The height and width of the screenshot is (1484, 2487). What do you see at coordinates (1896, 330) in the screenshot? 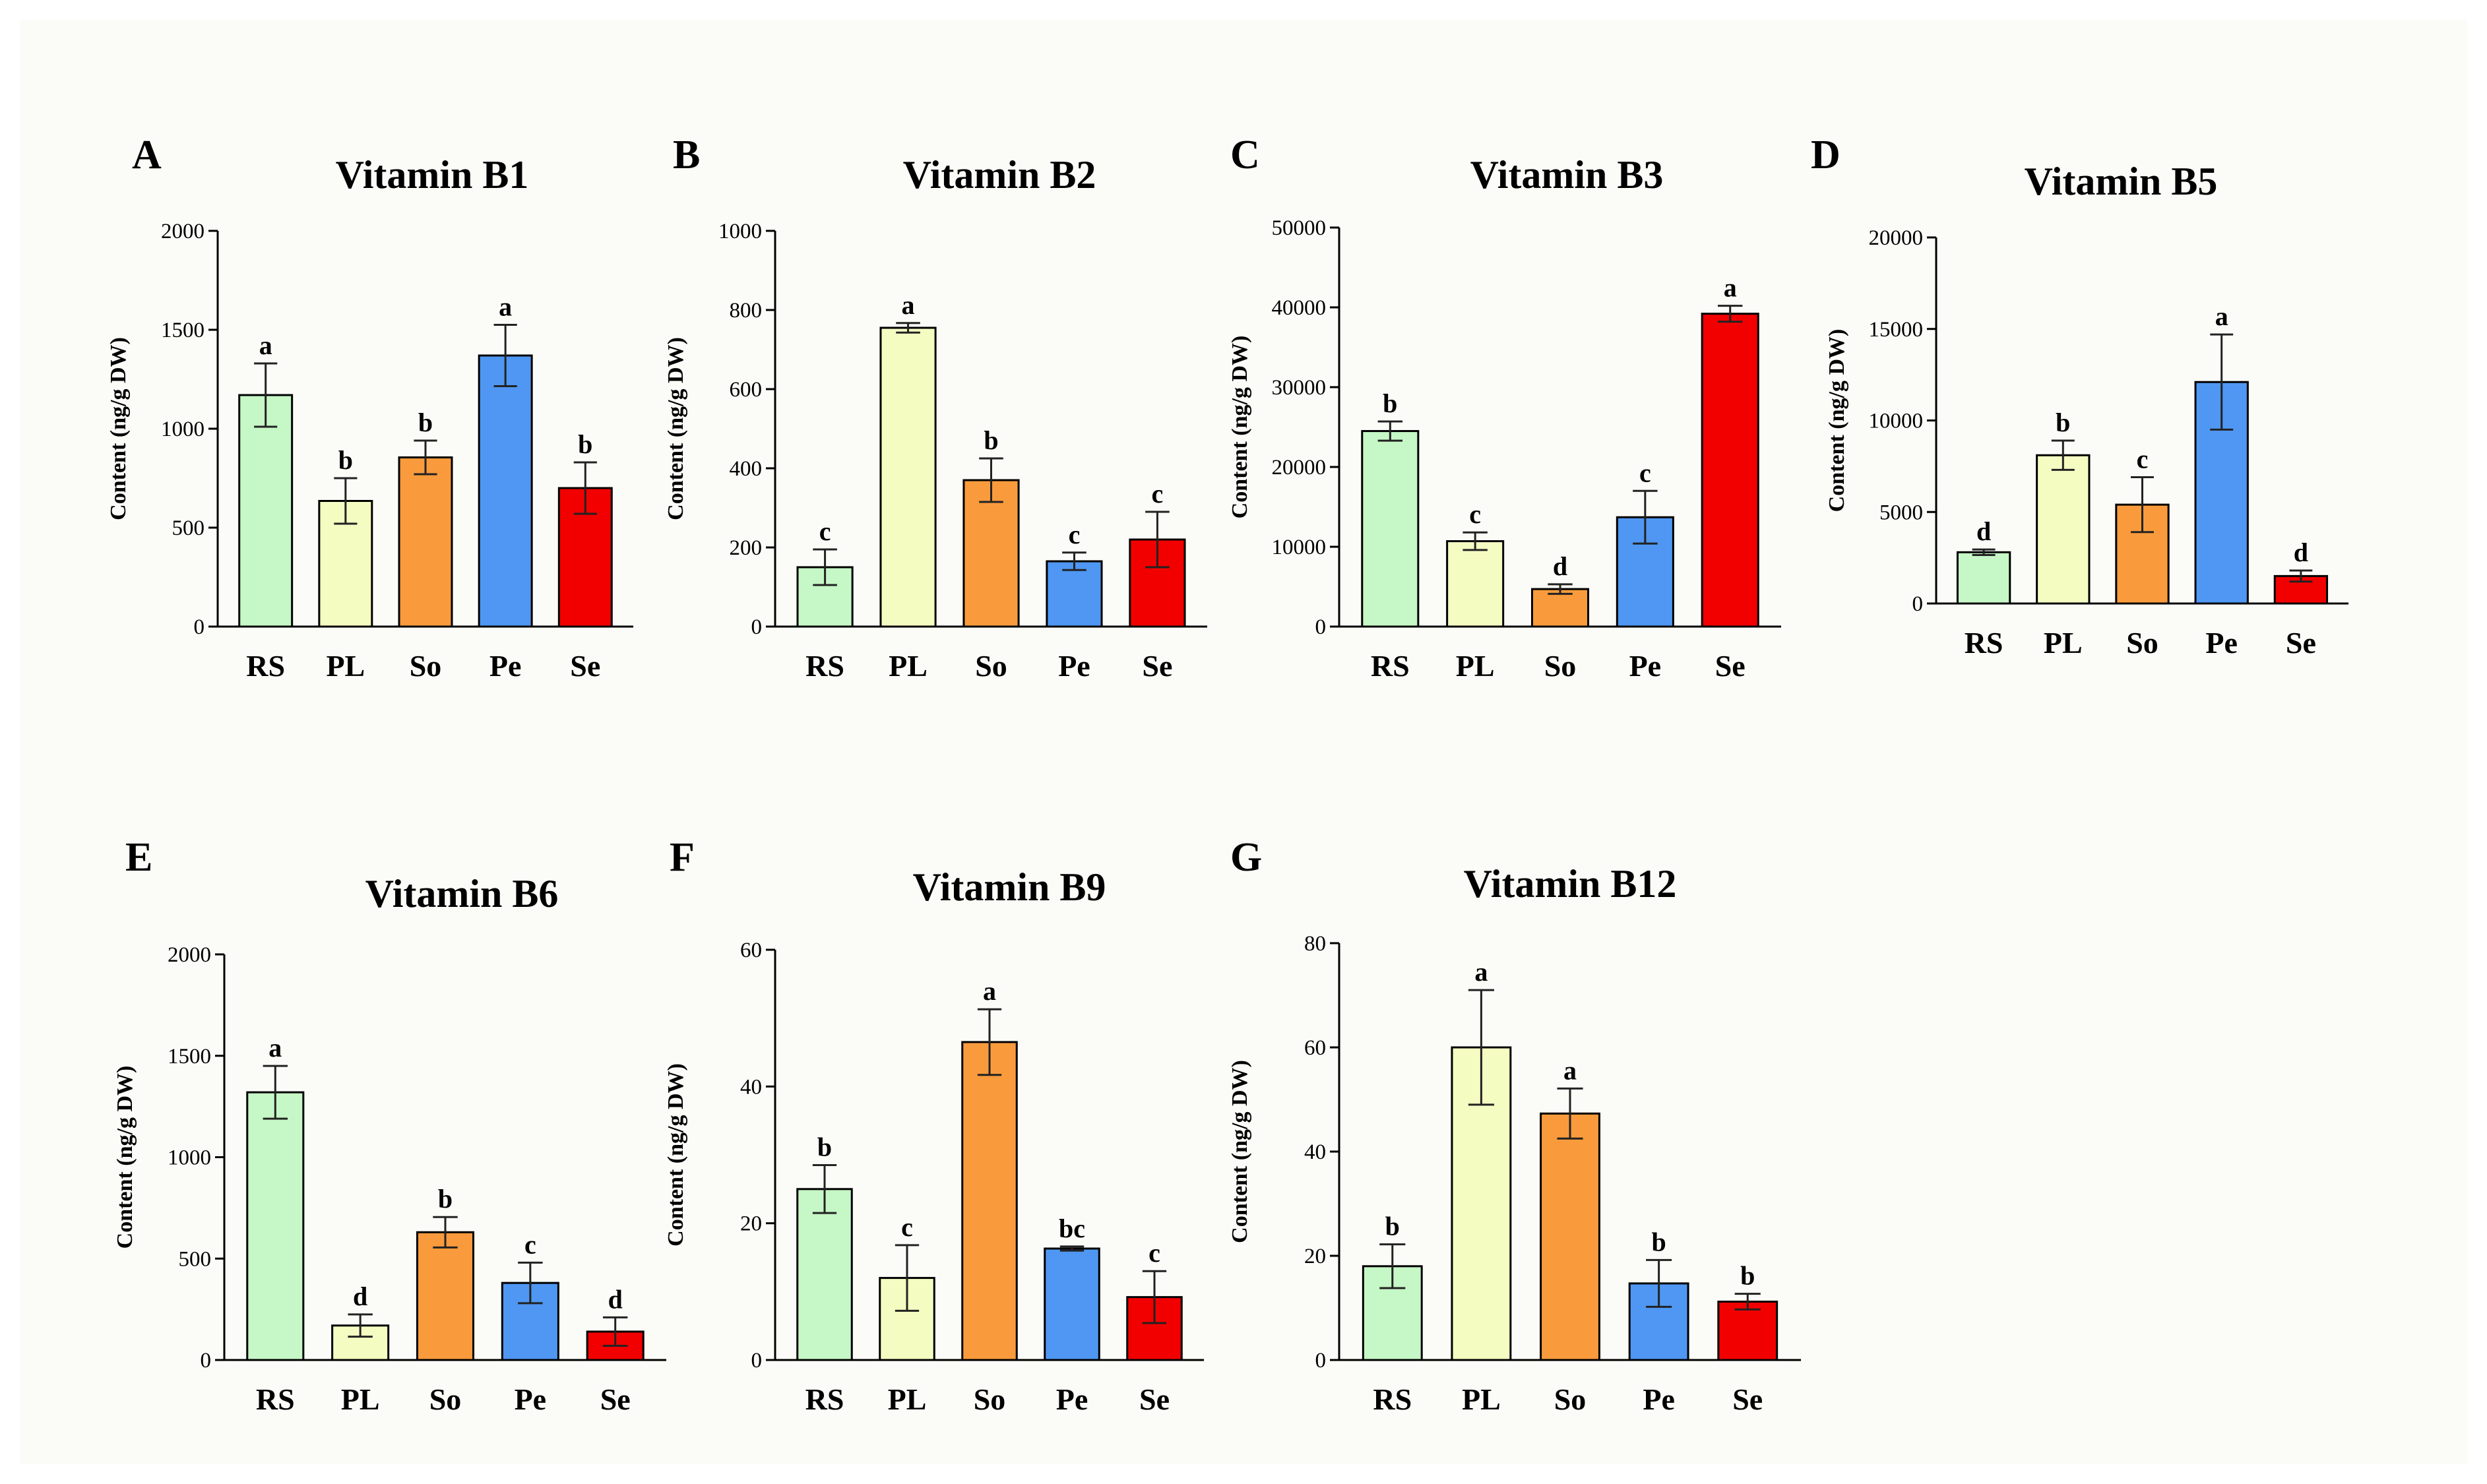
I see `y-tick-label: 15000` at bounding box center [1896, 330].